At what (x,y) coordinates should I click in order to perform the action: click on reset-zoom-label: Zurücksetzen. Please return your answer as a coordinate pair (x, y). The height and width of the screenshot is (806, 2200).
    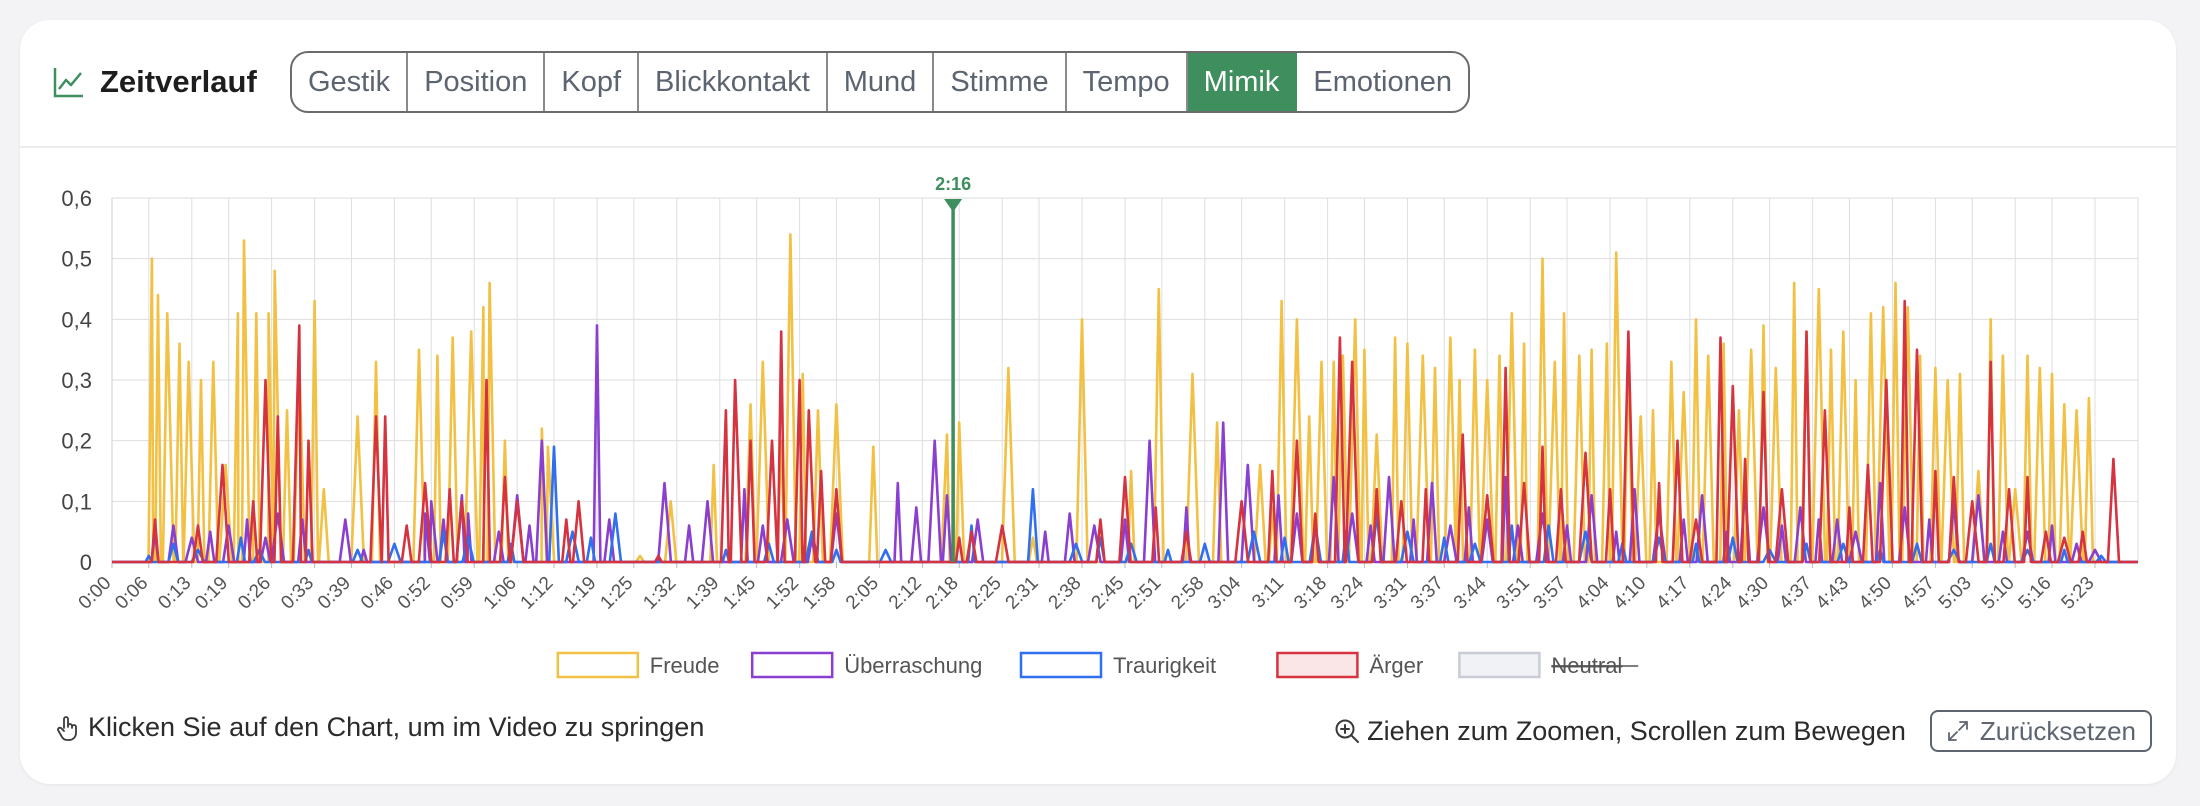
    Looking at the image, I should click on (2057, 730).